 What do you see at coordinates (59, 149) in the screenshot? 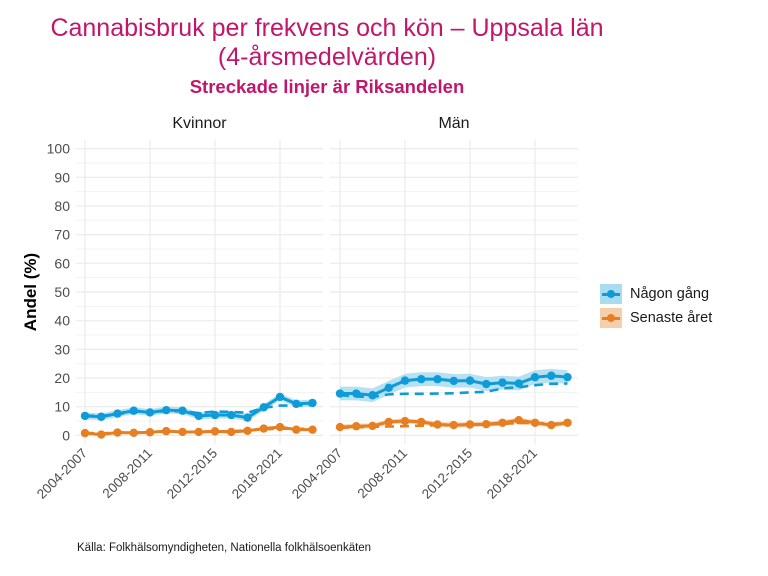
I see `y-tick-label: 100` at bounding box center [59, 149].